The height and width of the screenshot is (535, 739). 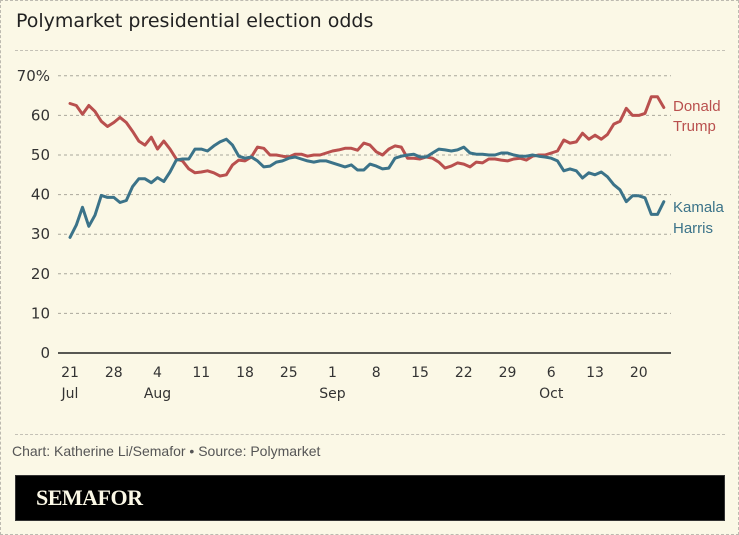 I want to click on trump-label: Trump, so click(x=694, y=126).